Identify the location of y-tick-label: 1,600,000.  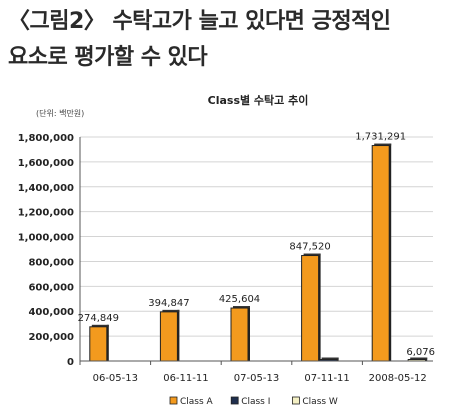
(46, 163).